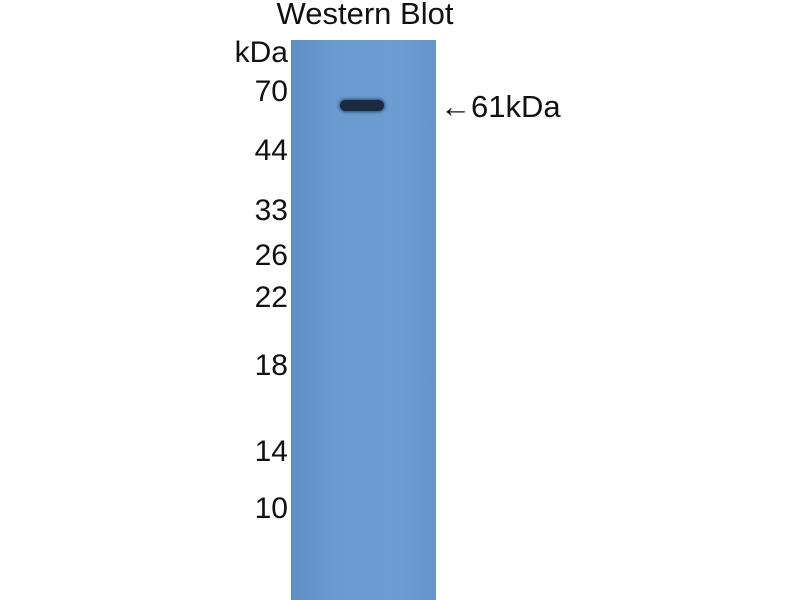 This screenshot has width=800, height=600. I want to click on marker-26: 26, so click(271, 255).